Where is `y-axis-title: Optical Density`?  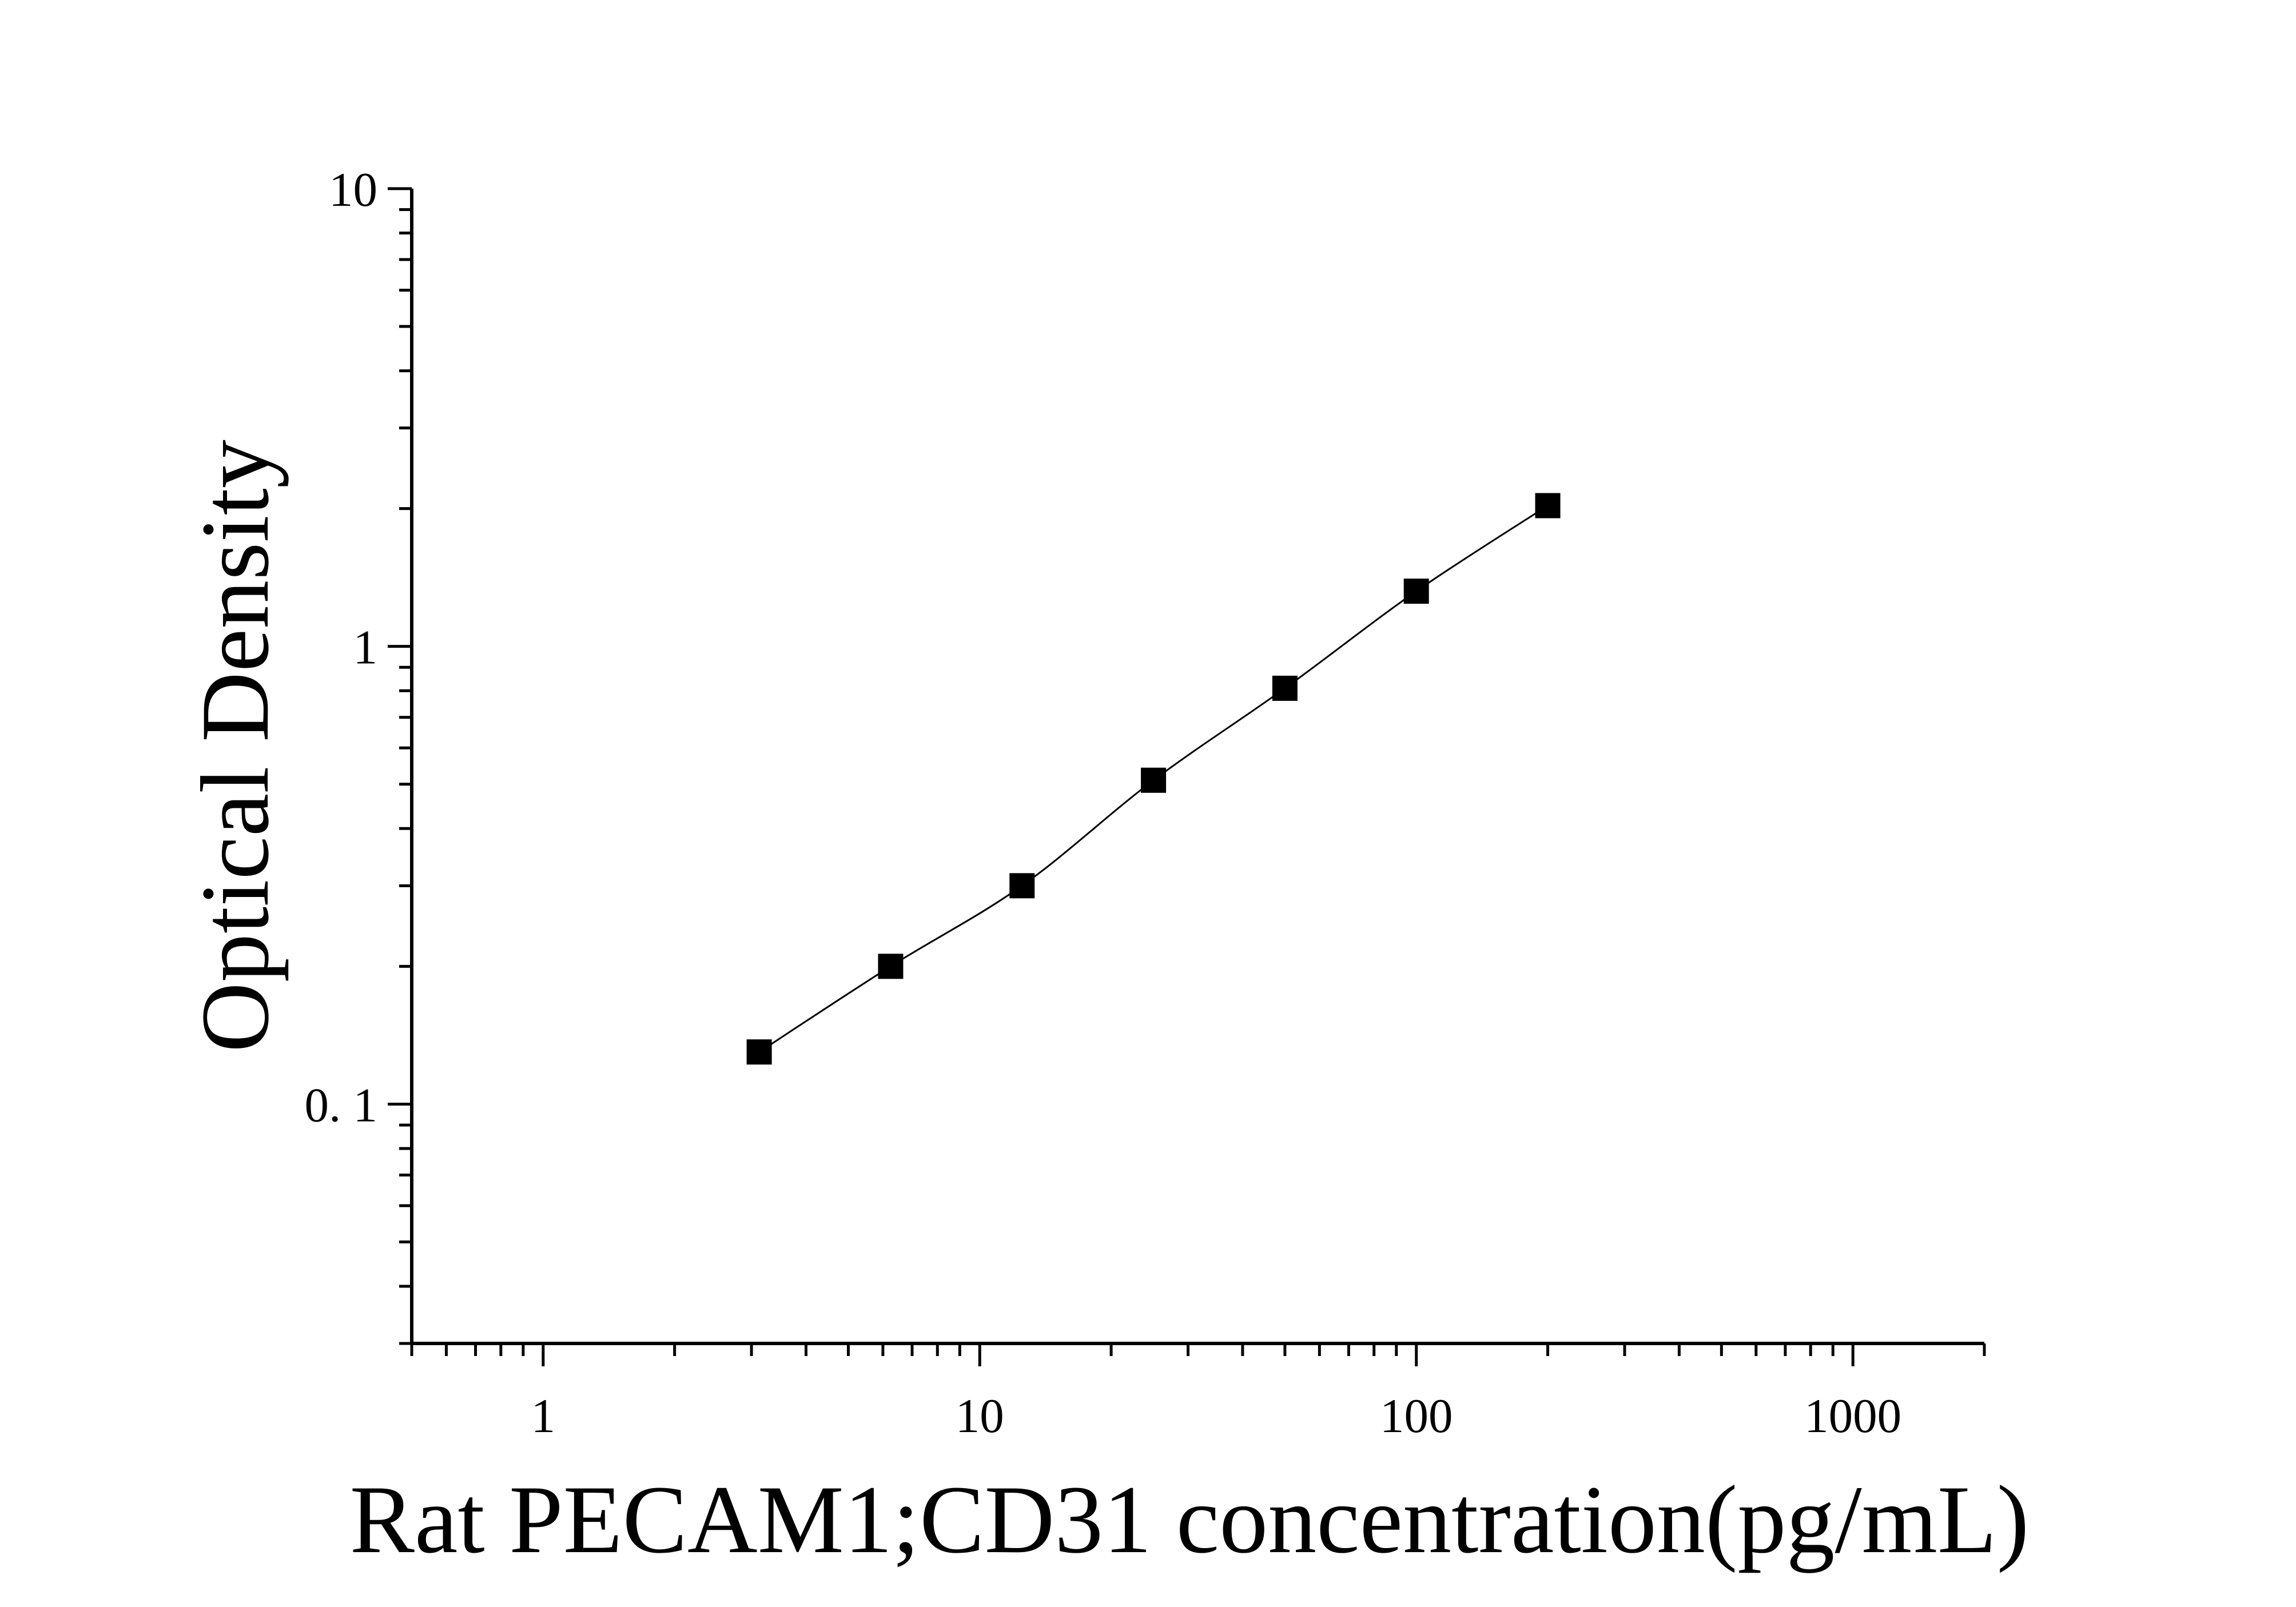
y-axis-title: Optical Density is located at coordinates (235, 746).